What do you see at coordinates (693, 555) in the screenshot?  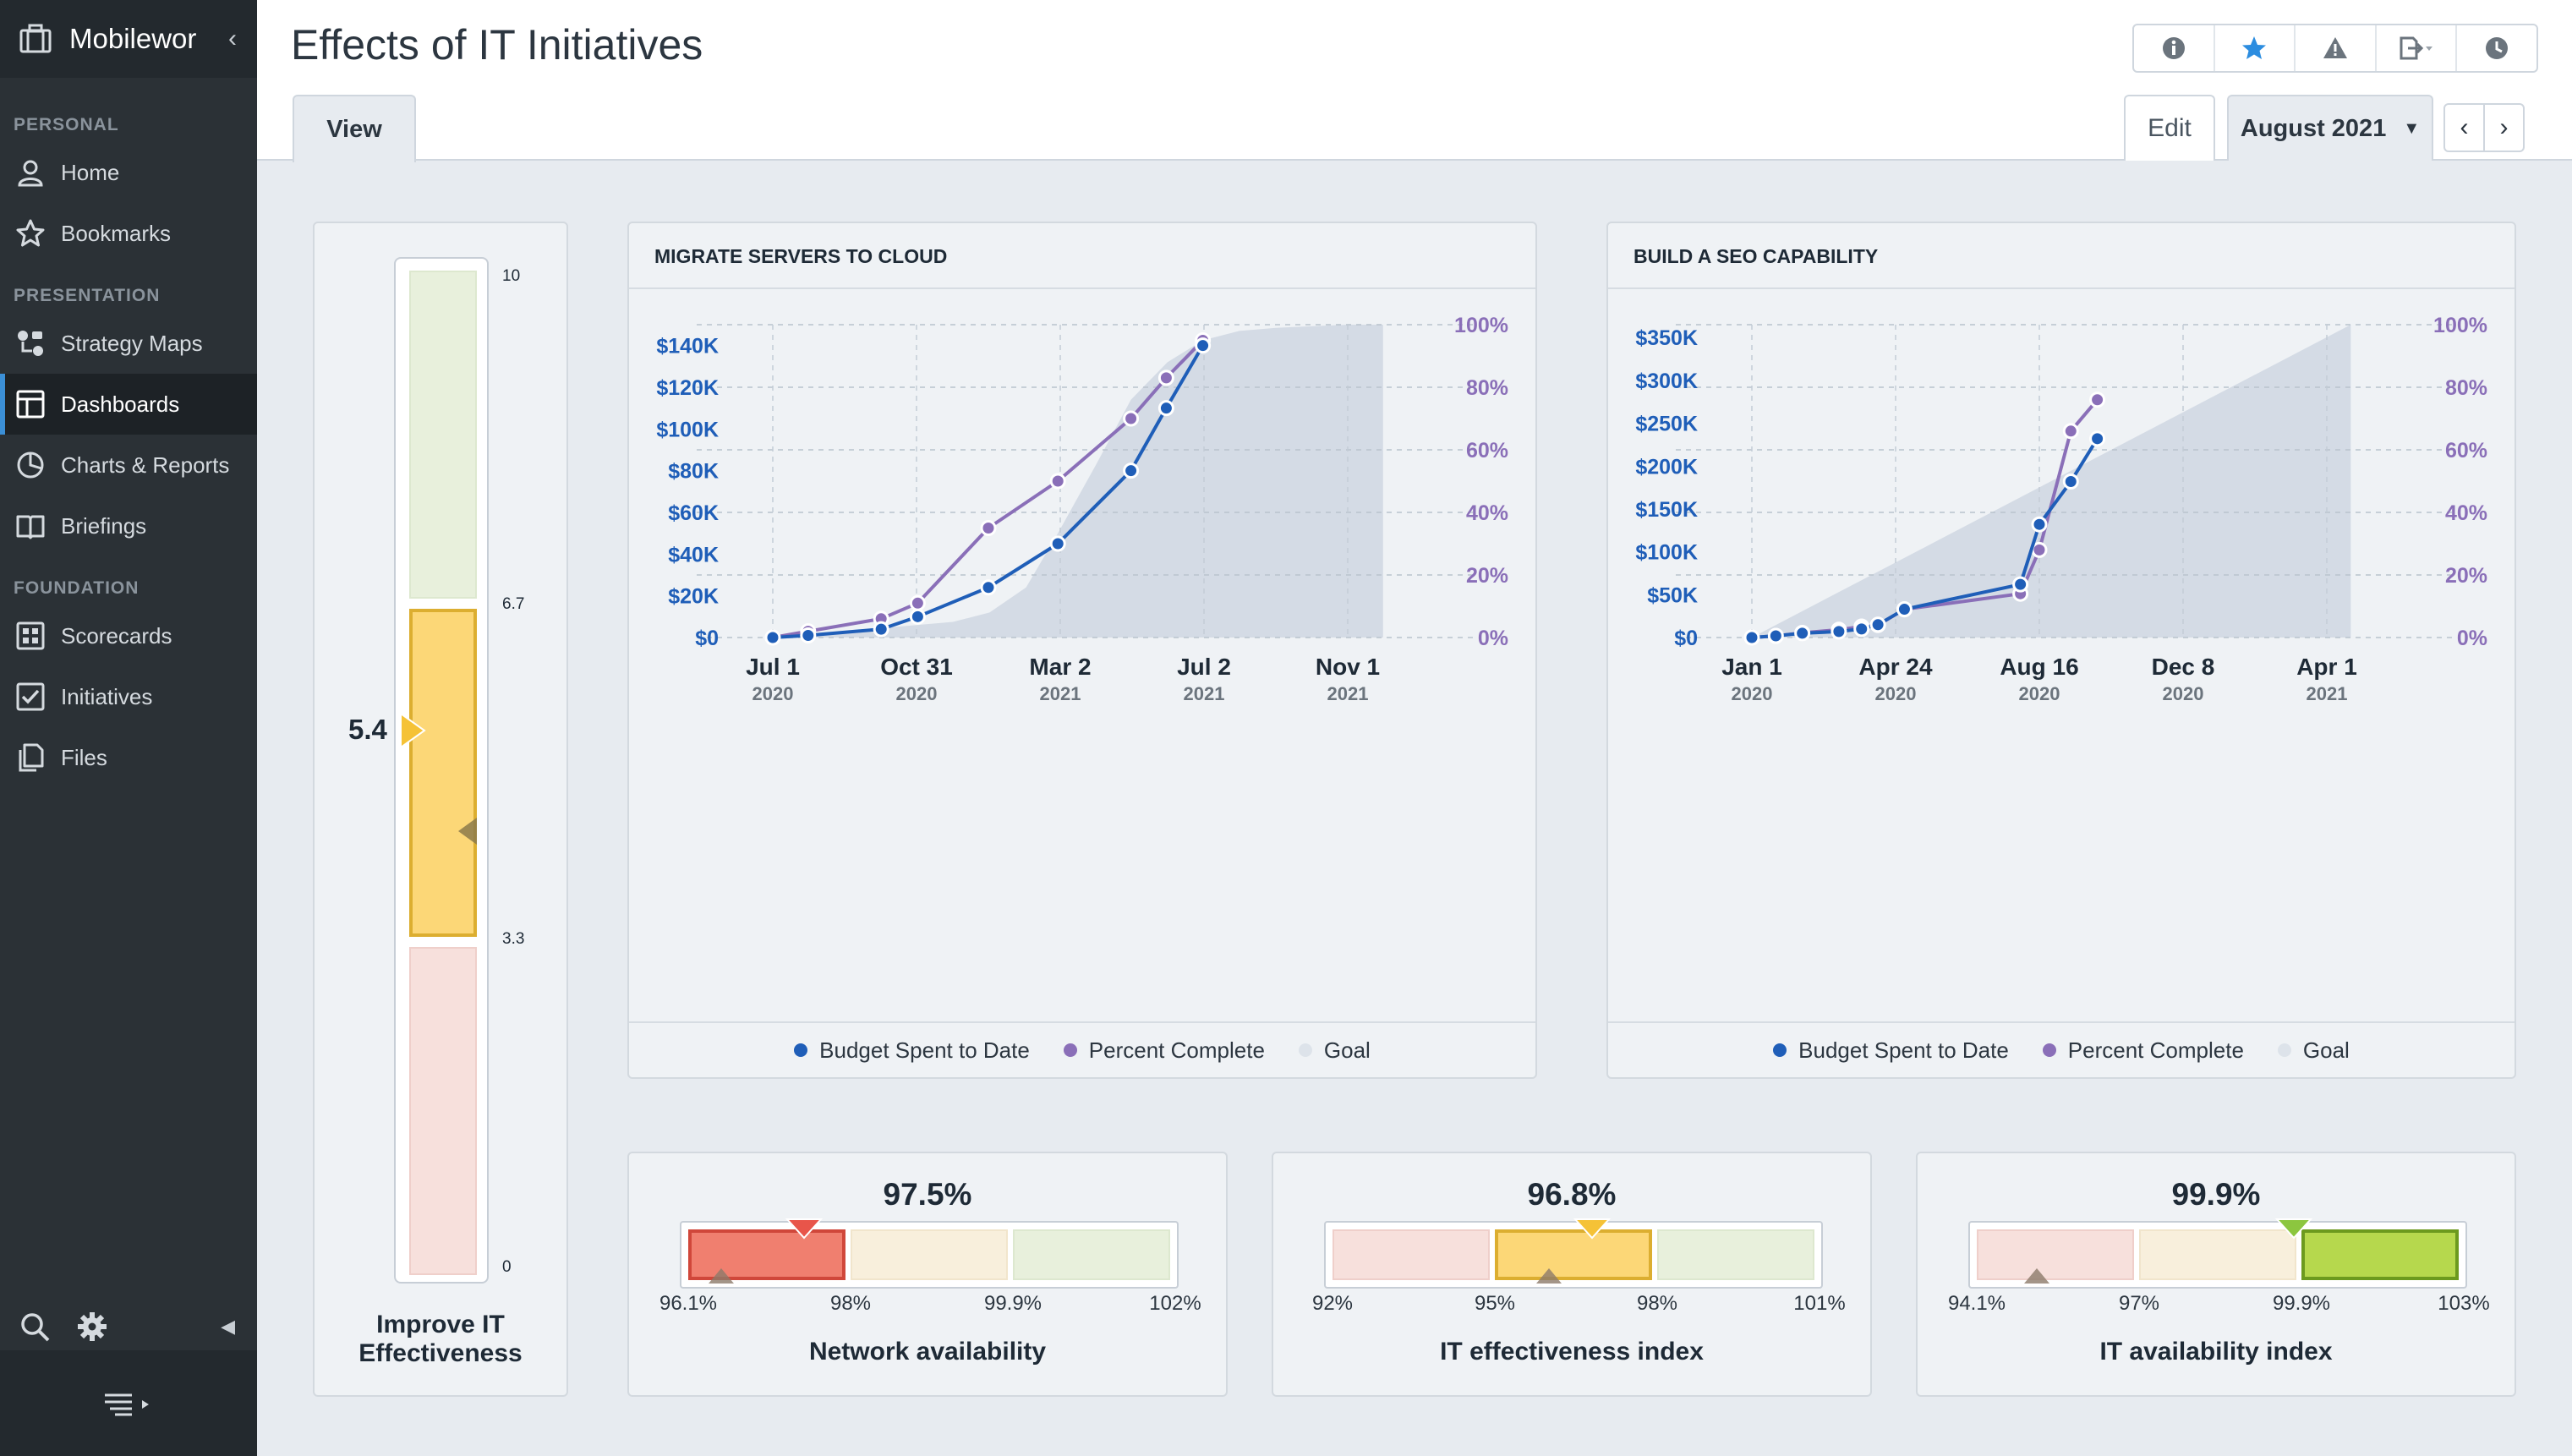 I see `y-left-tick-label: $40K` at bounding box center [693, 555].